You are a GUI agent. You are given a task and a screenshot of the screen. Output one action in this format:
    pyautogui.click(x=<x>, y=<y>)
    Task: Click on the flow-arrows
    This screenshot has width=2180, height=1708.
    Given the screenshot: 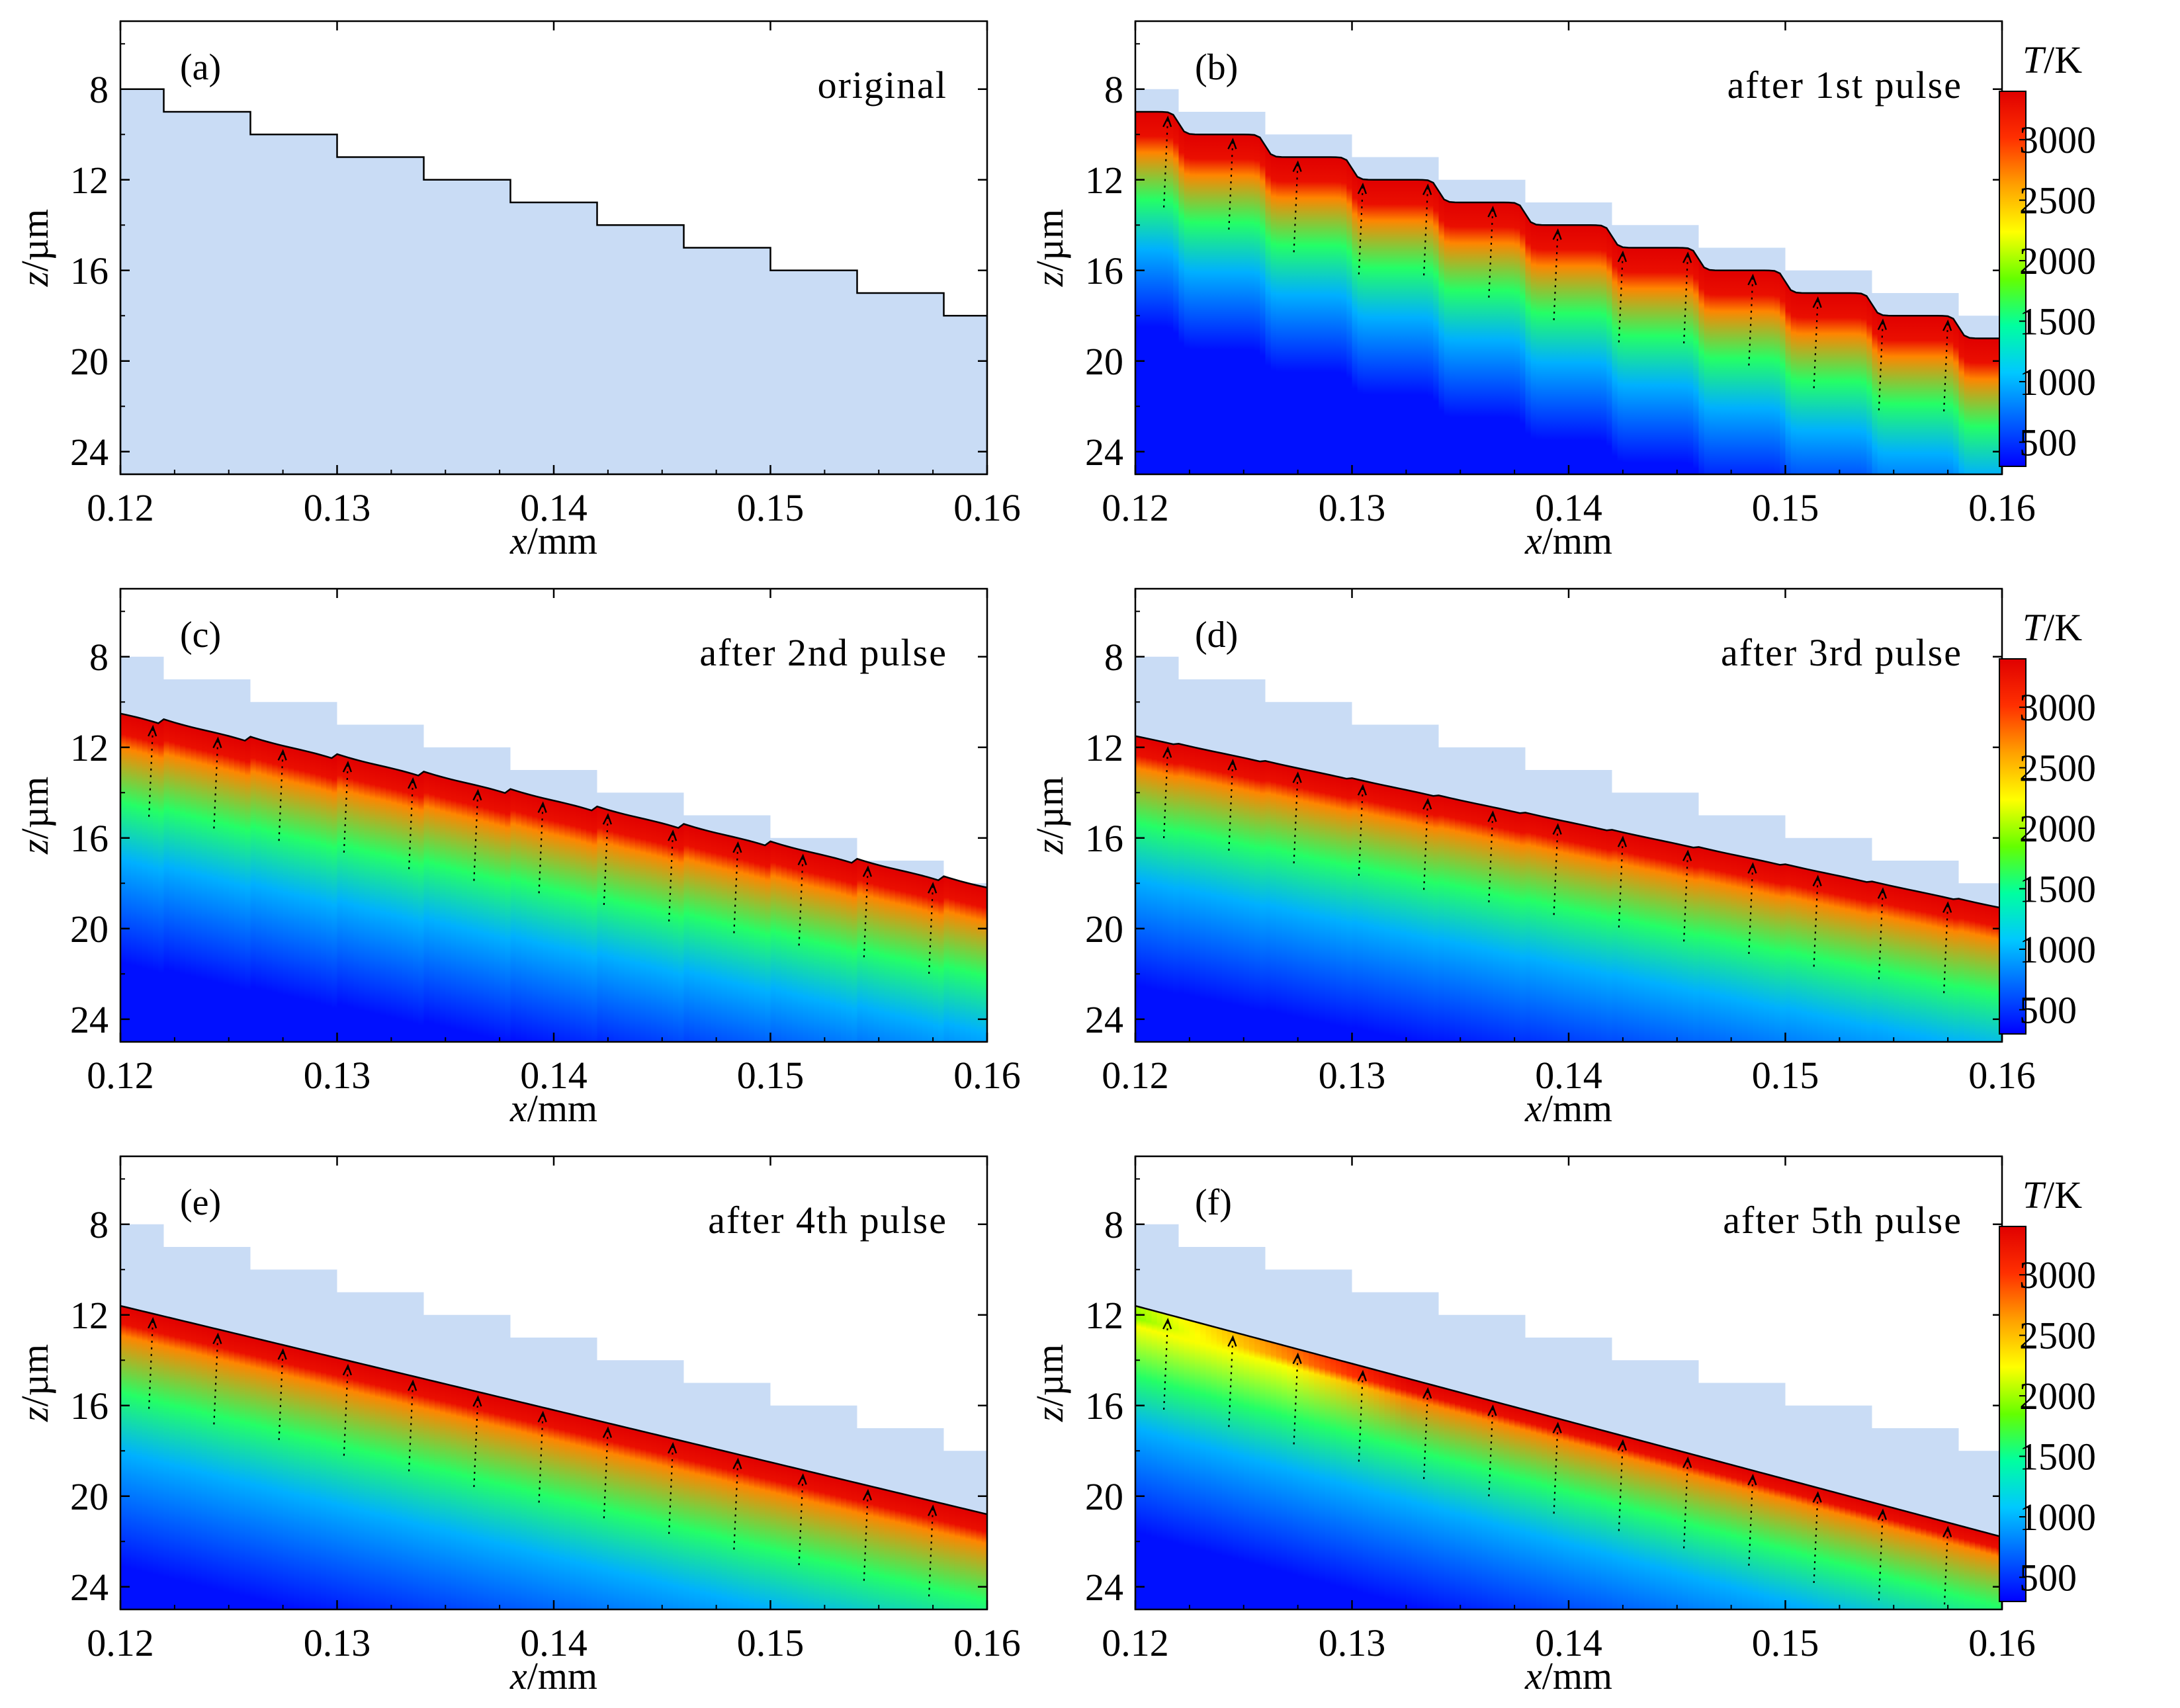 What is the action you would take?
    pyautogui.click(x=543, y=1457)
    